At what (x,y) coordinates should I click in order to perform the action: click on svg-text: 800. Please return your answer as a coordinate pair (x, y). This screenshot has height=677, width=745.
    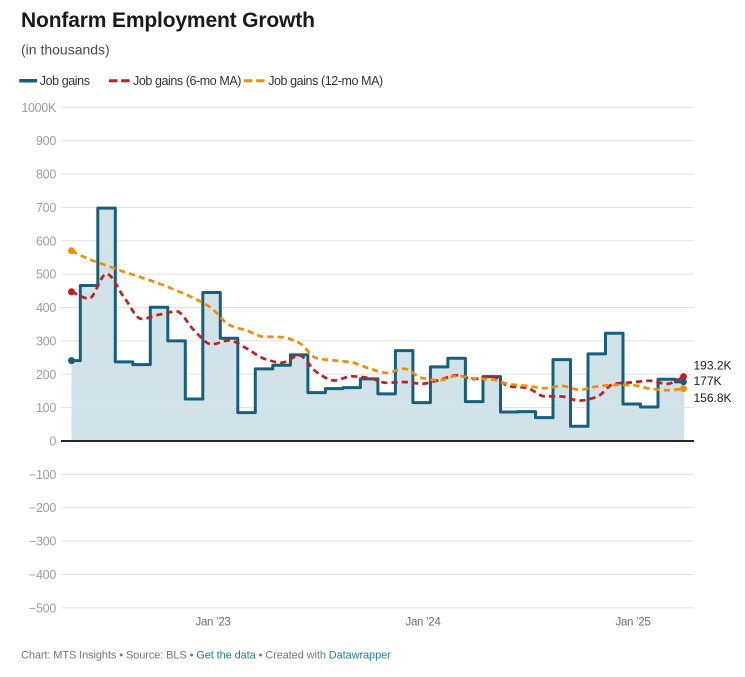
    Looking at the image, I should click on (46, 175).